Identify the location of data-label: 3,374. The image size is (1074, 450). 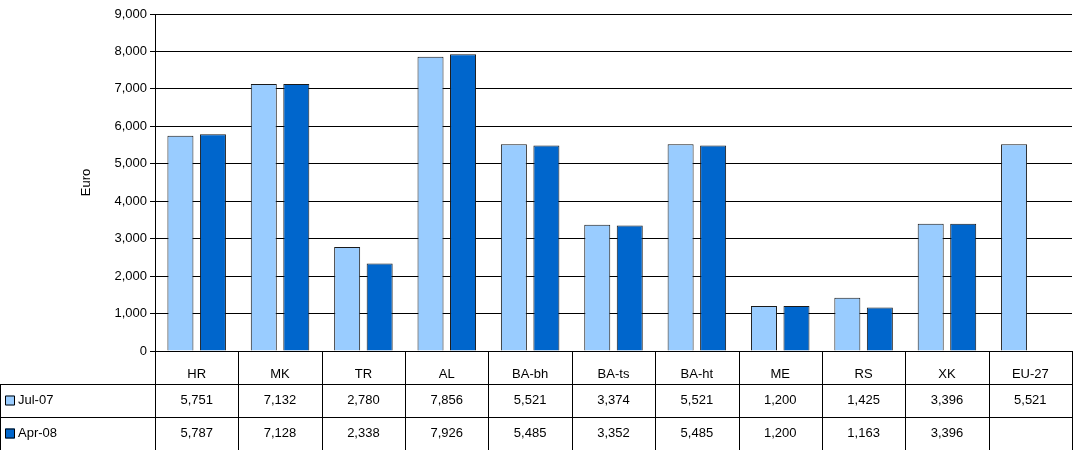
(613, 400).